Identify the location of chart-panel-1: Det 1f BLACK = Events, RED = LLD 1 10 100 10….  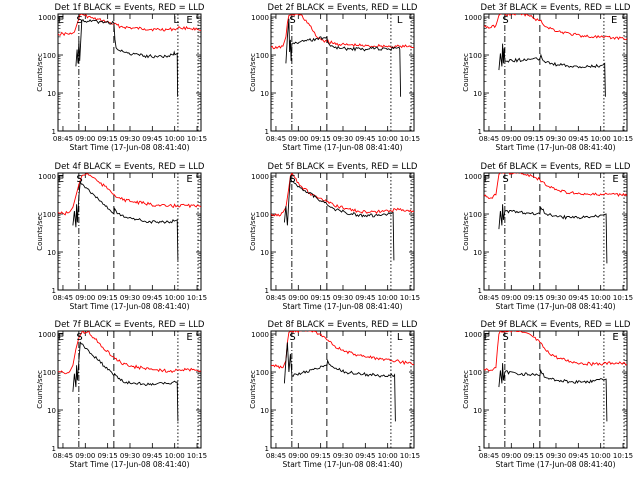
(121, 77).